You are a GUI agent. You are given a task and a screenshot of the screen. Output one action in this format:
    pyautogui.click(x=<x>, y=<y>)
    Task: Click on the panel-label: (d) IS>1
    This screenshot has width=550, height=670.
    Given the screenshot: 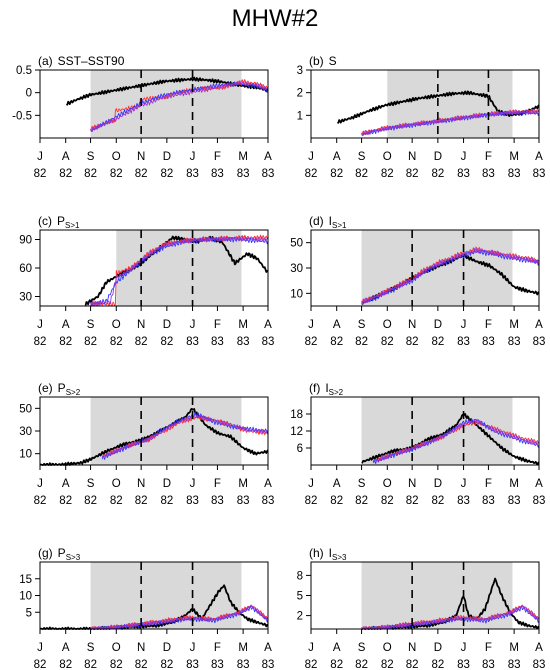 What is the action you would take?
    pyautogui.click(x=328, y=222)
    